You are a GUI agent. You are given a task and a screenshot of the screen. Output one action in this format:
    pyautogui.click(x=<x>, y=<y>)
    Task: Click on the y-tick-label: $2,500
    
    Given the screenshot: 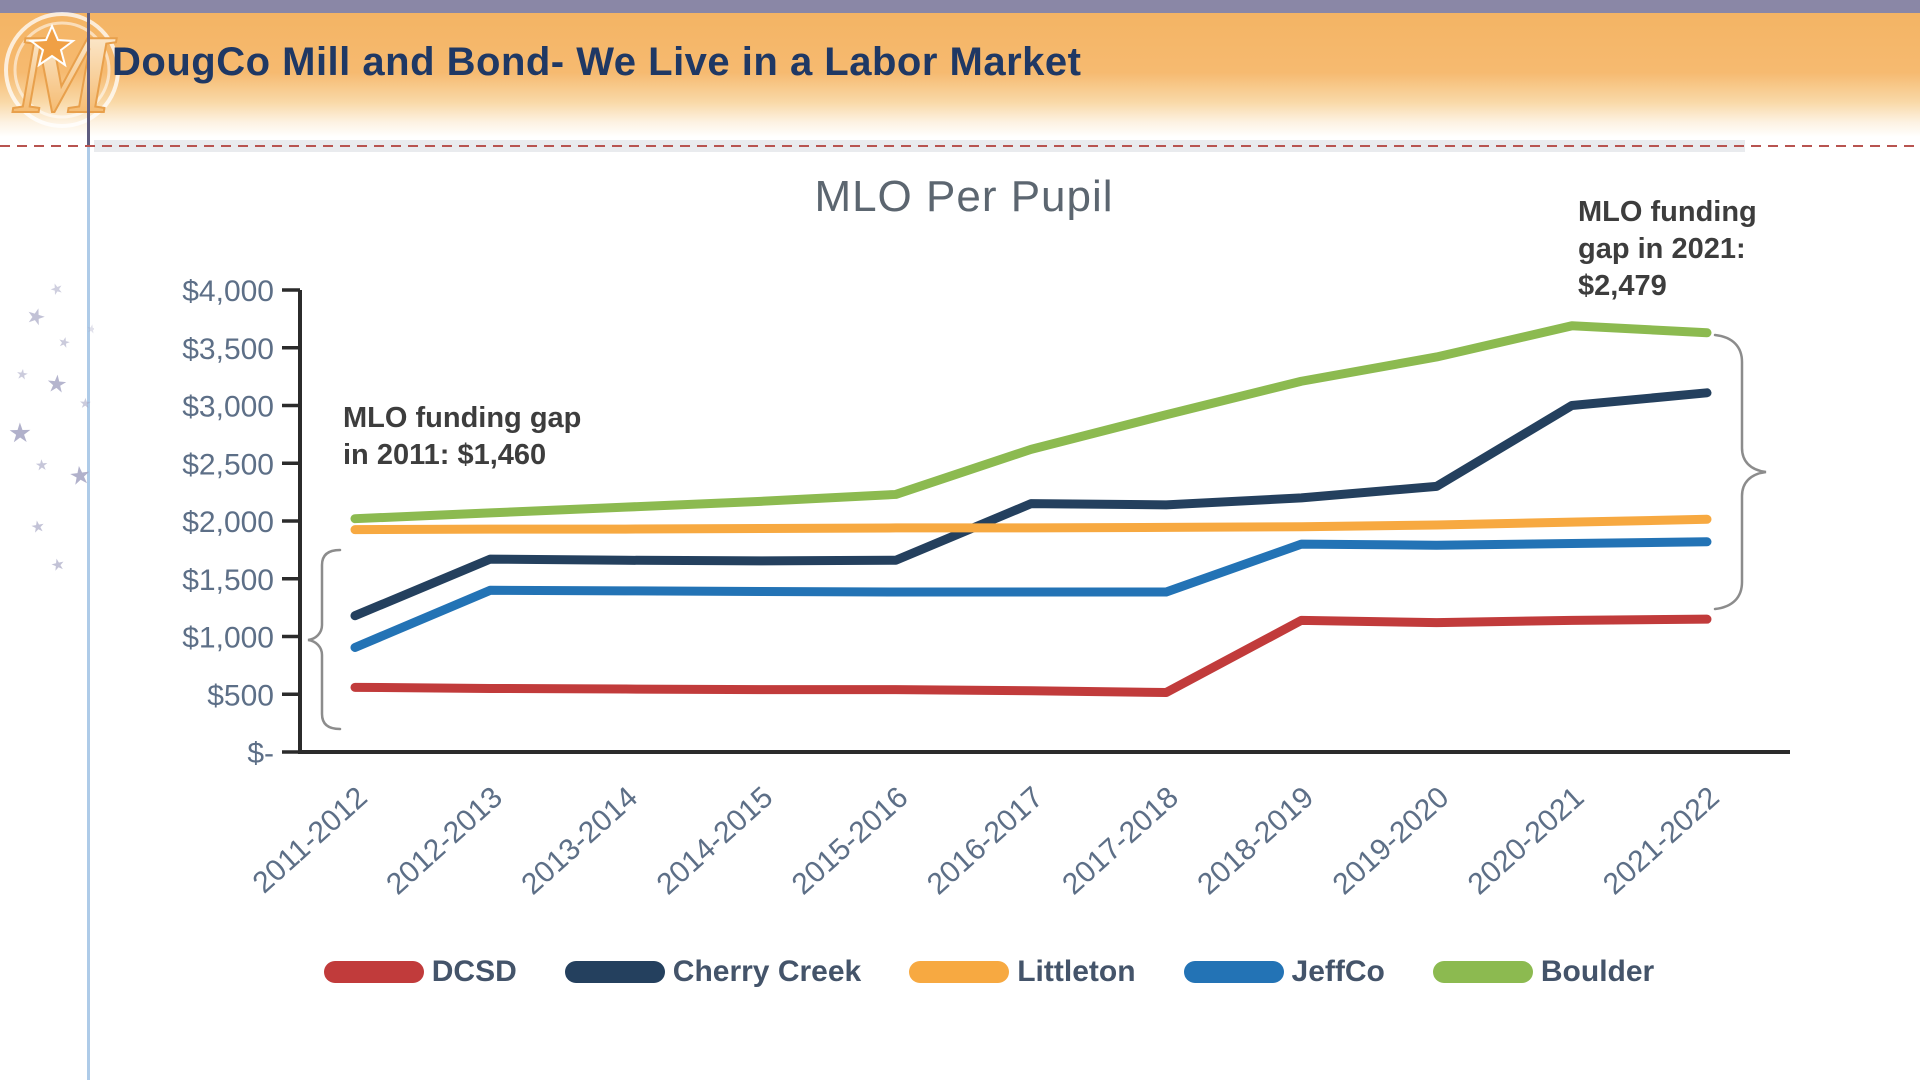 What is the action you would take?
    pyautogui.click(x=228, y=464)
    